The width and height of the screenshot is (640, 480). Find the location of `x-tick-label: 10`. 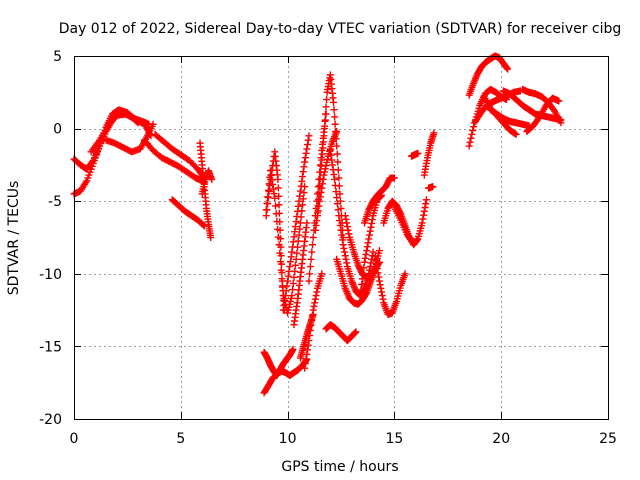

x-tick-label: 10 is located at coordinates (288, 439).